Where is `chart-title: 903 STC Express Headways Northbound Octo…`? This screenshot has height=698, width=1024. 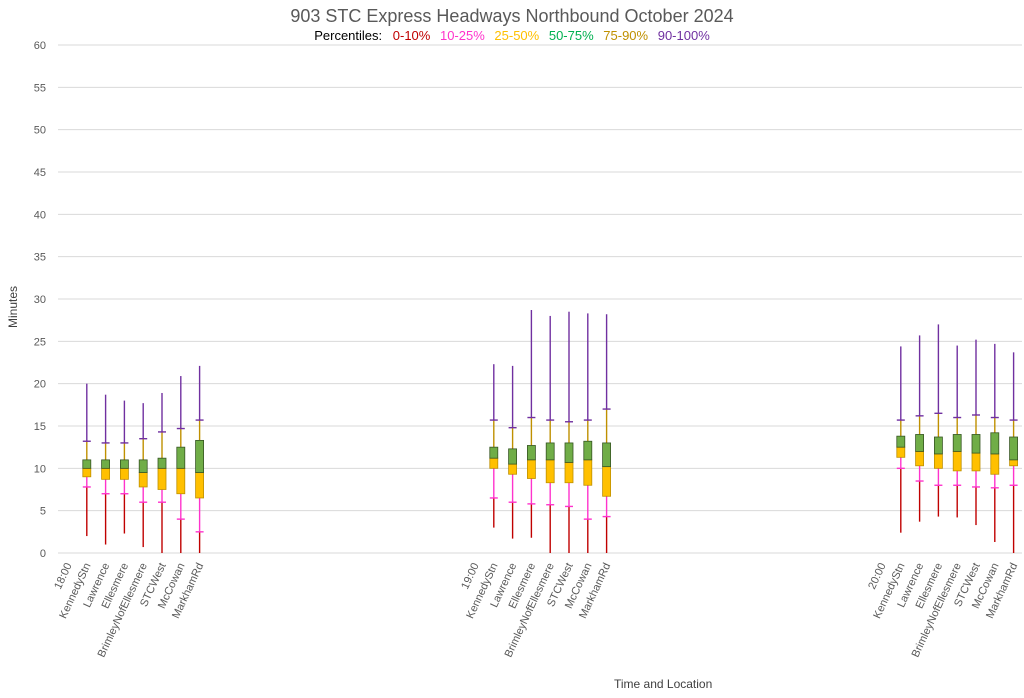 chart-title: 903 STC Express Headways Northbound Octo… is located at coordinates (512, 16).